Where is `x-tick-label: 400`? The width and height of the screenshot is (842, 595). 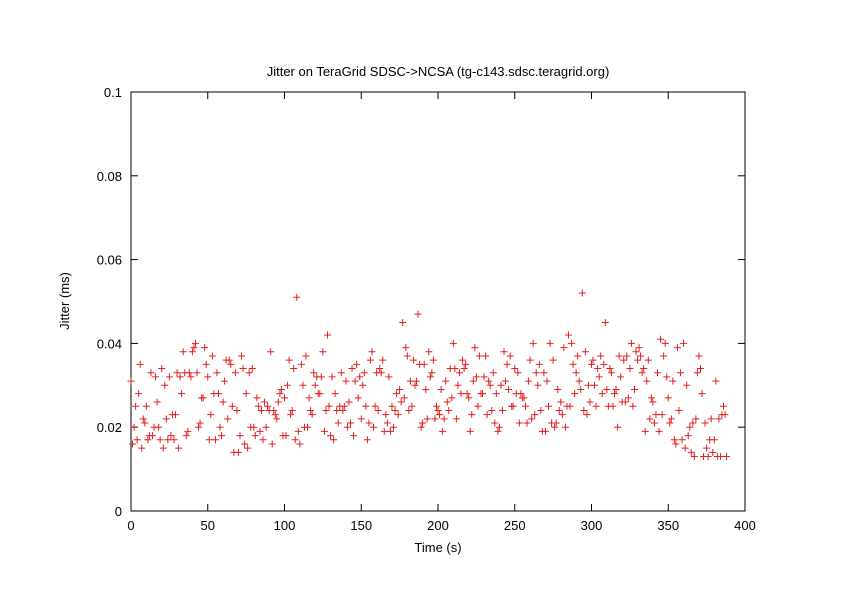
x-tick-label: 400 is located at coordinates (745, 525).